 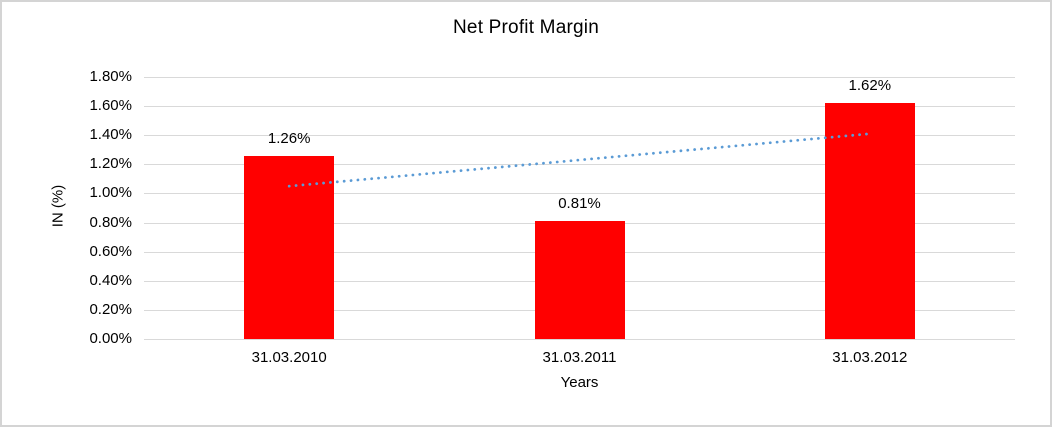 I want to click on y-tick-label: 0.20%, so click(x=110, y=309).